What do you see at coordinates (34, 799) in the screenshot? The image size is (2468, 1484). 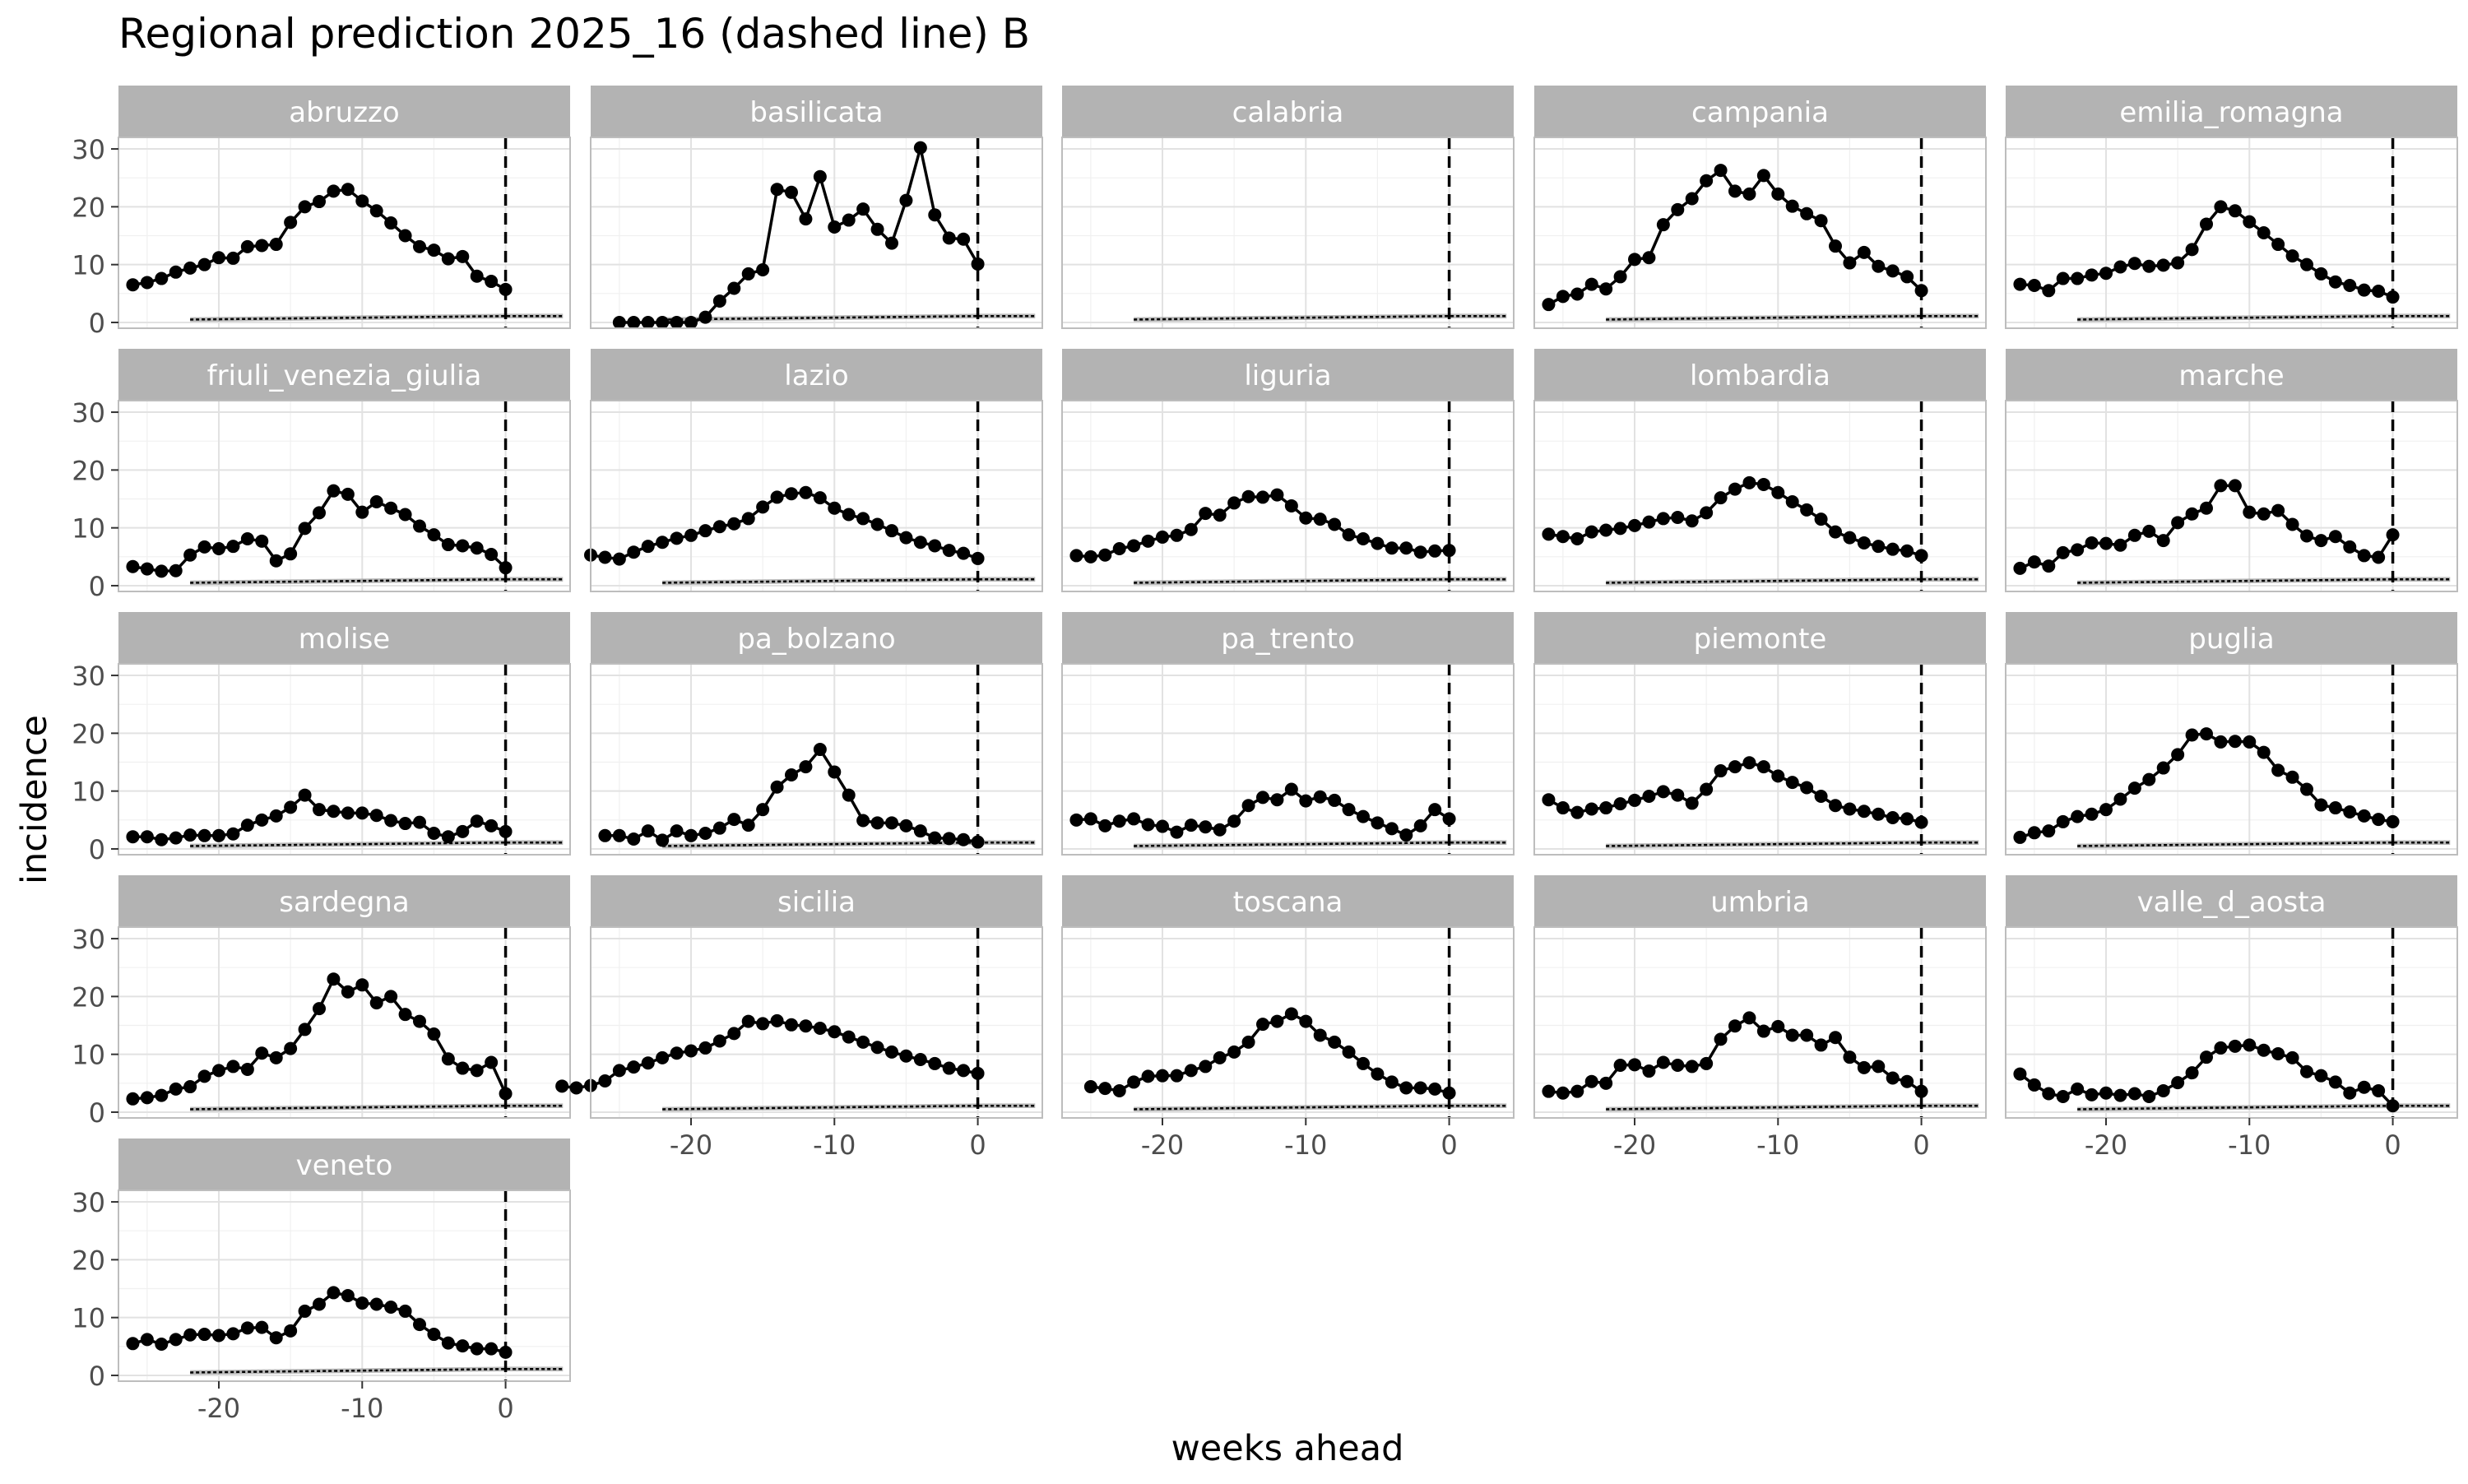 I see `y-axis-label: incidence` at bounding box center [34, 799].